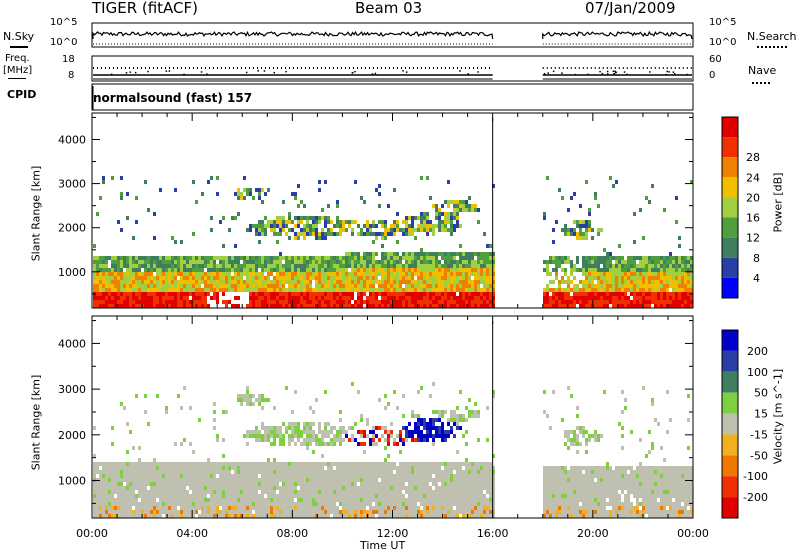  Describe the element at coordinates (693, 533) in the screenshot. I see `xtick-label: 00:00` at that location.